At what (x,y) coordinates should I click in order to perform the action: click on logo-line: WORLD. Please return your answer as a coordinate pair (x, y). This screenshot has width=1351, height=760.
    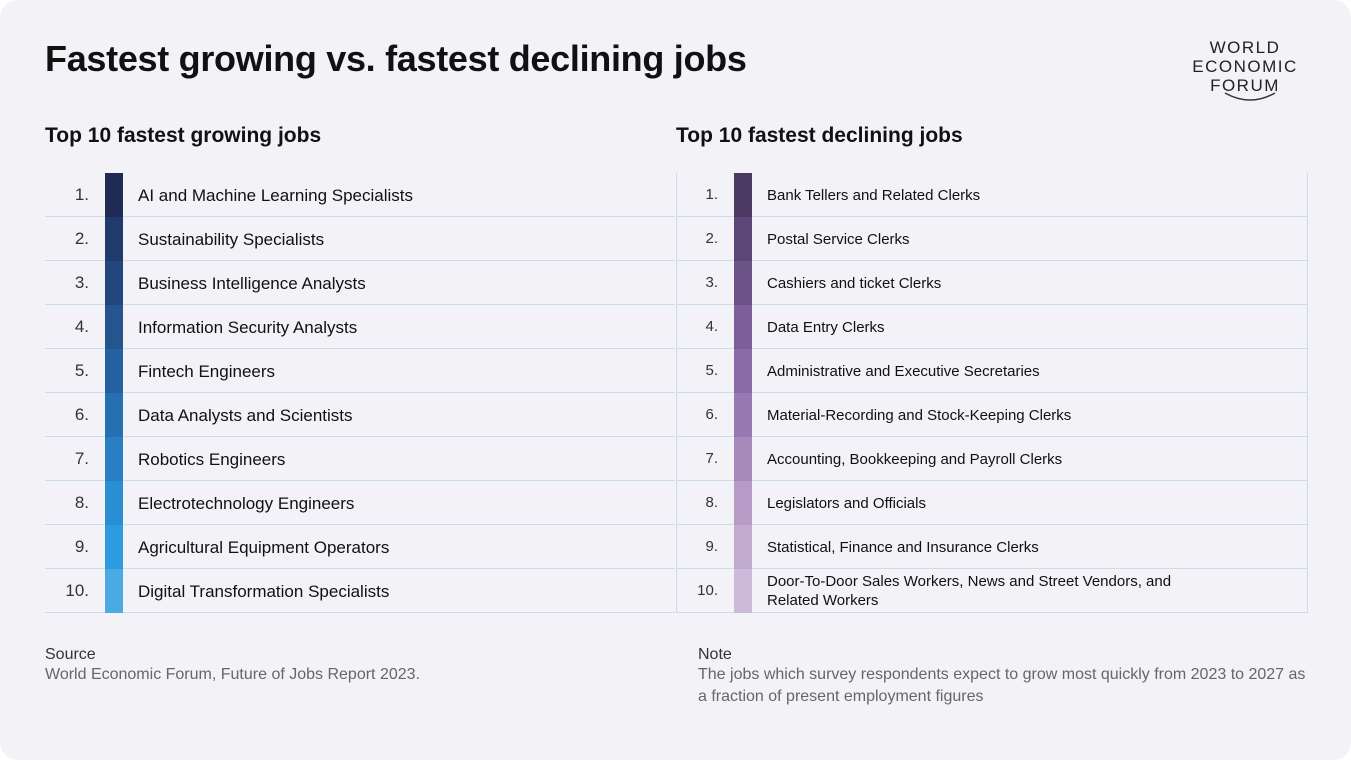
    Looking at the image, I should click on (1245, 47).